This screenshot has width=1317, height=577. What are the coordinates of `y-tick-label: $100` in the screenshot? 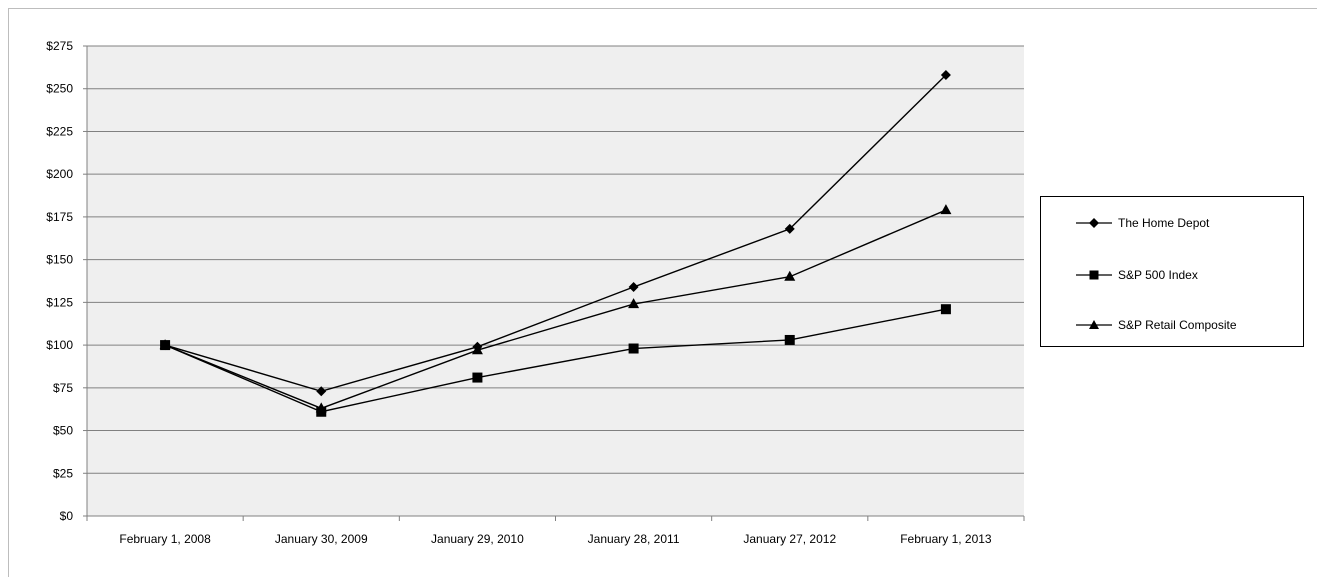 It's located at (59, 345).